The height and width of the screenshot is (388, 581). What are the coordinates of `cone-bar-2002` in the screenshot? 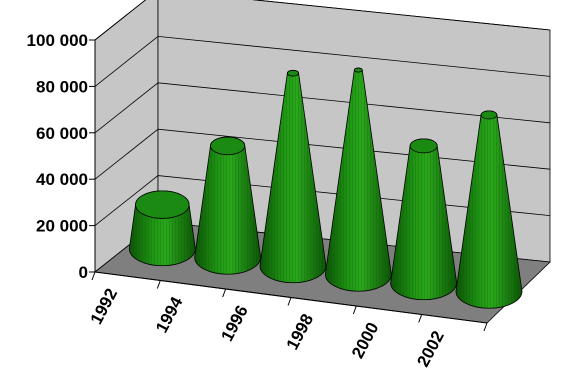 It's located at (489, 209).